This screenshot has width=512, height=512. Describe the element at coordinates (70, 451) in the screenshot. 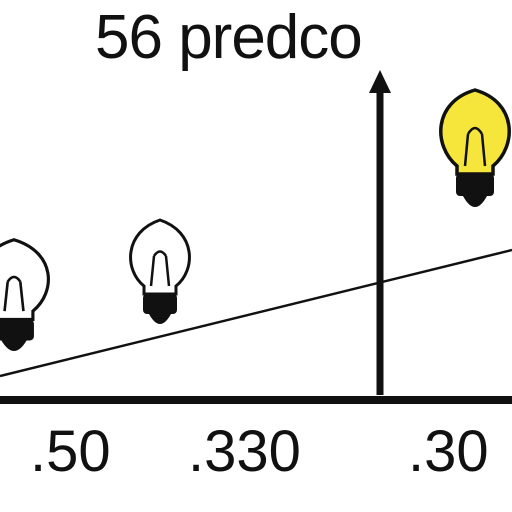

I see `value-label: .50` at that location.